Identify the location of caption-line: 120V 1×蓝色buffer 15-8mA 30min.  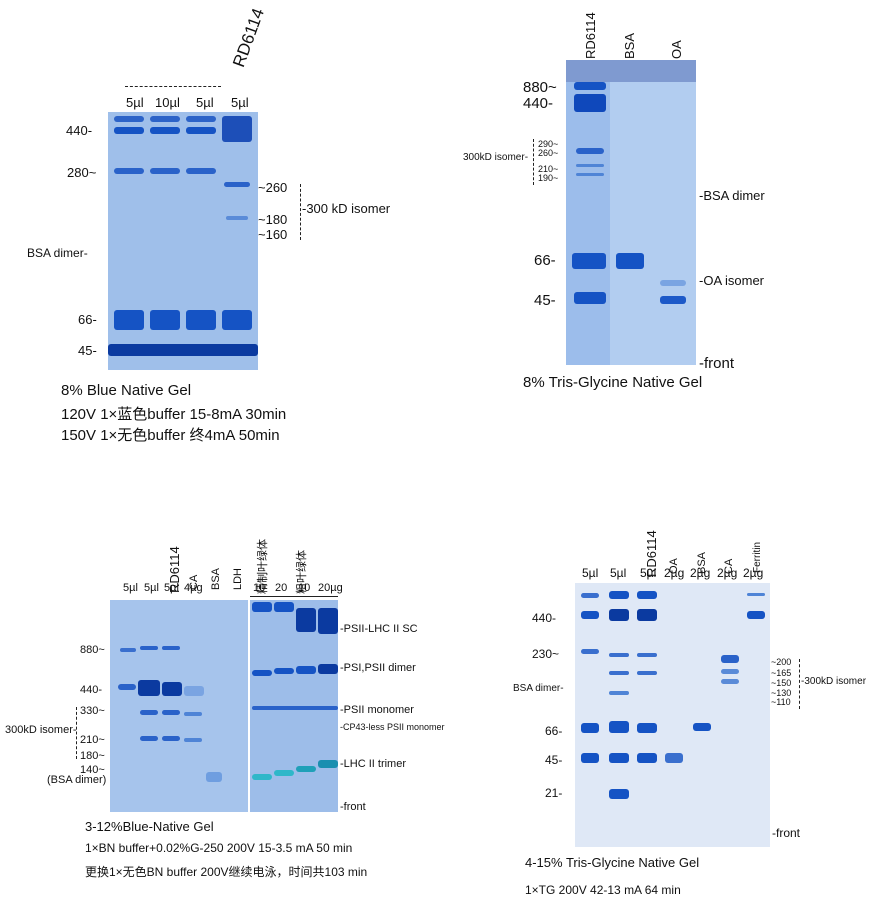
(174, 414).